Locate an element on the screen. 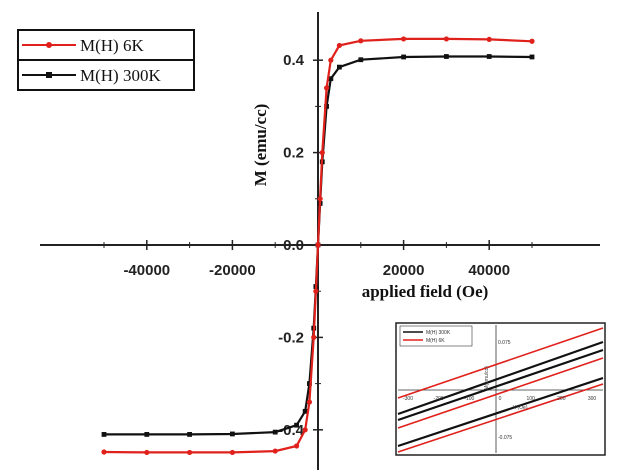  inset-300k-lower is located at coordinates (500, 385).